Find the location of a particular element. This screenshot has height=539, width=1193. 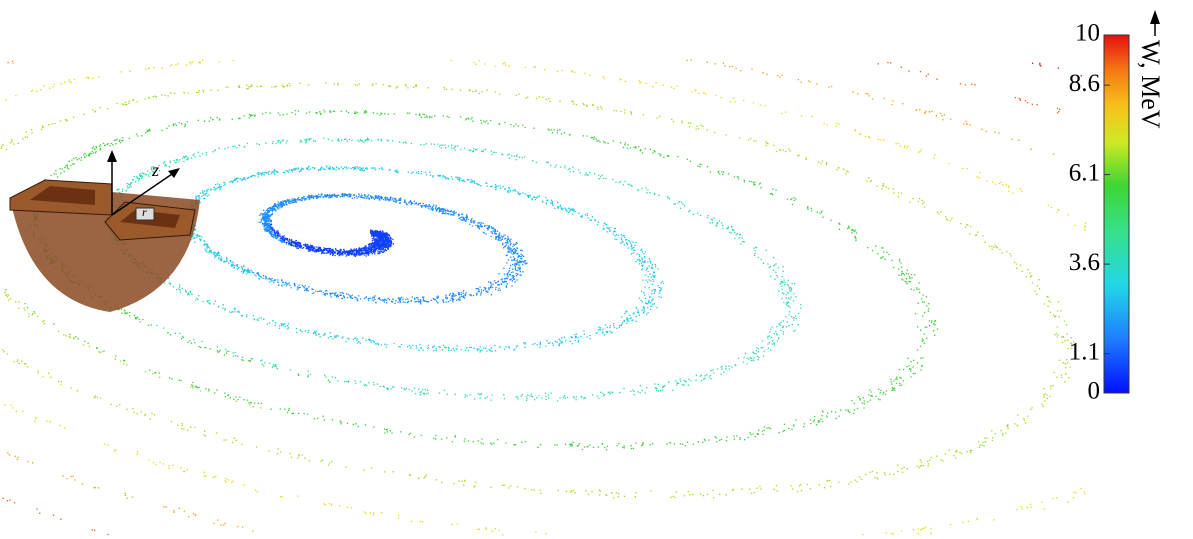

r-axis is located at coordinates (143, 193).